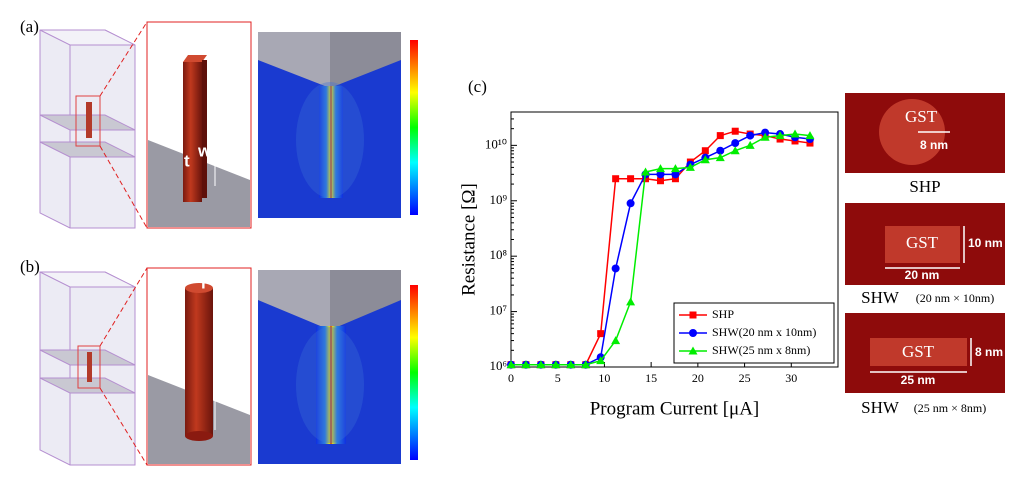 This screenshot has width=1020, height=486. Describe the element at coordinates (187, 160) in the screenshot. I see `dim-label: t` at that location.